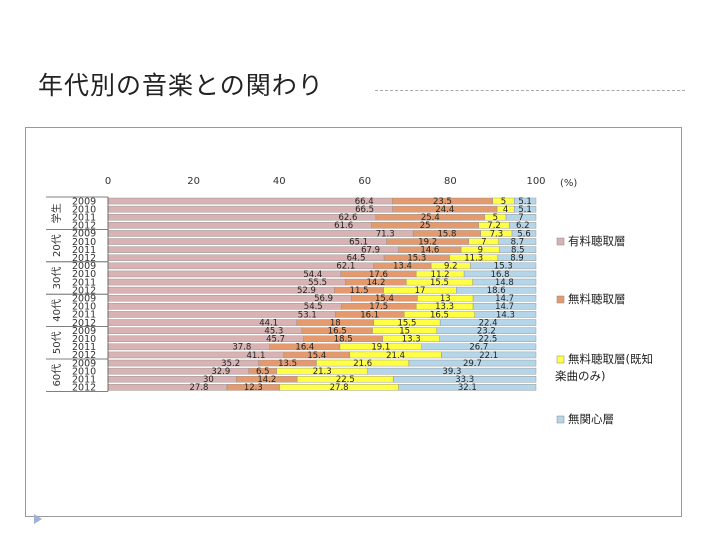 Image resolution: width=720 pixels, height=540 pixels. I want to click on data-label: 62.1, so click(345, 267).